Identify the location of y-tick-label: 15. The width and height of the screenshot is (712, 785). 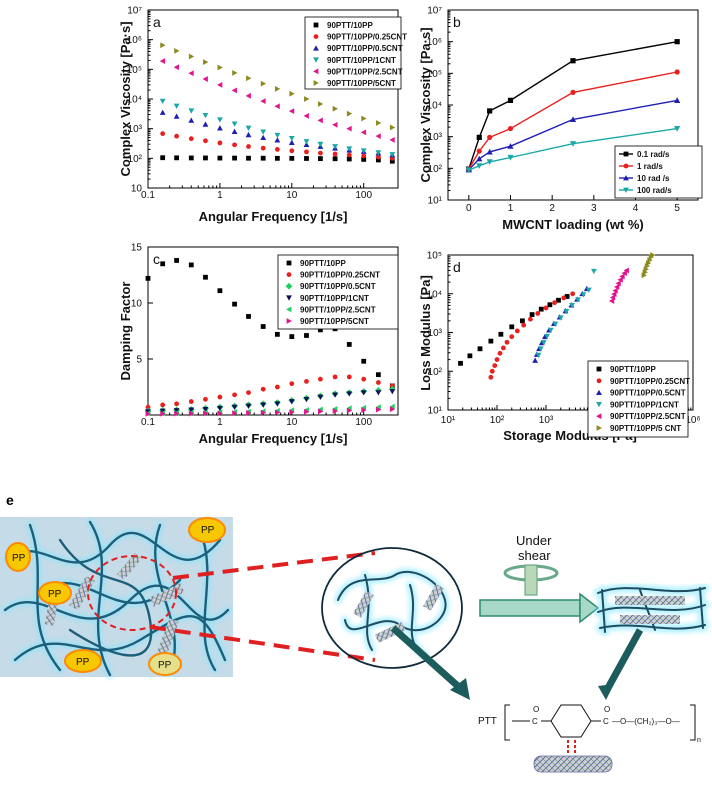
(137, 248).